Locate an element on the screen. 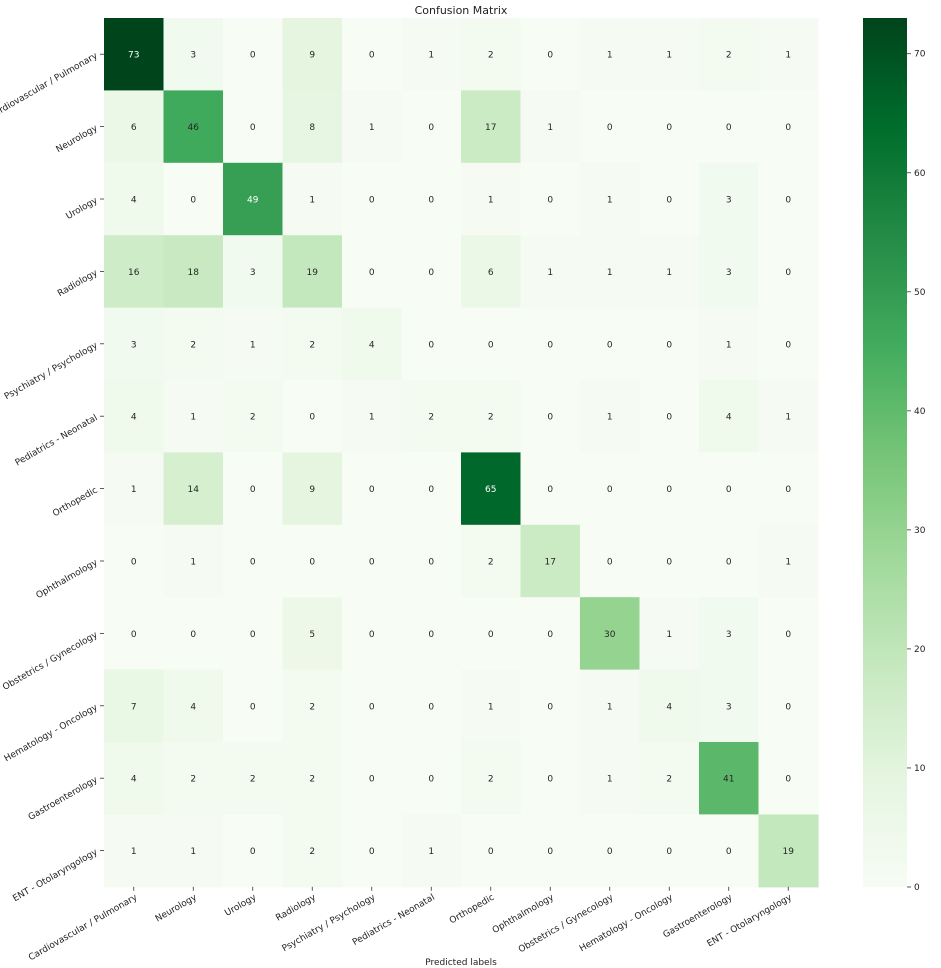  cell-value-label: 3 is located at coordinates (193, 56).